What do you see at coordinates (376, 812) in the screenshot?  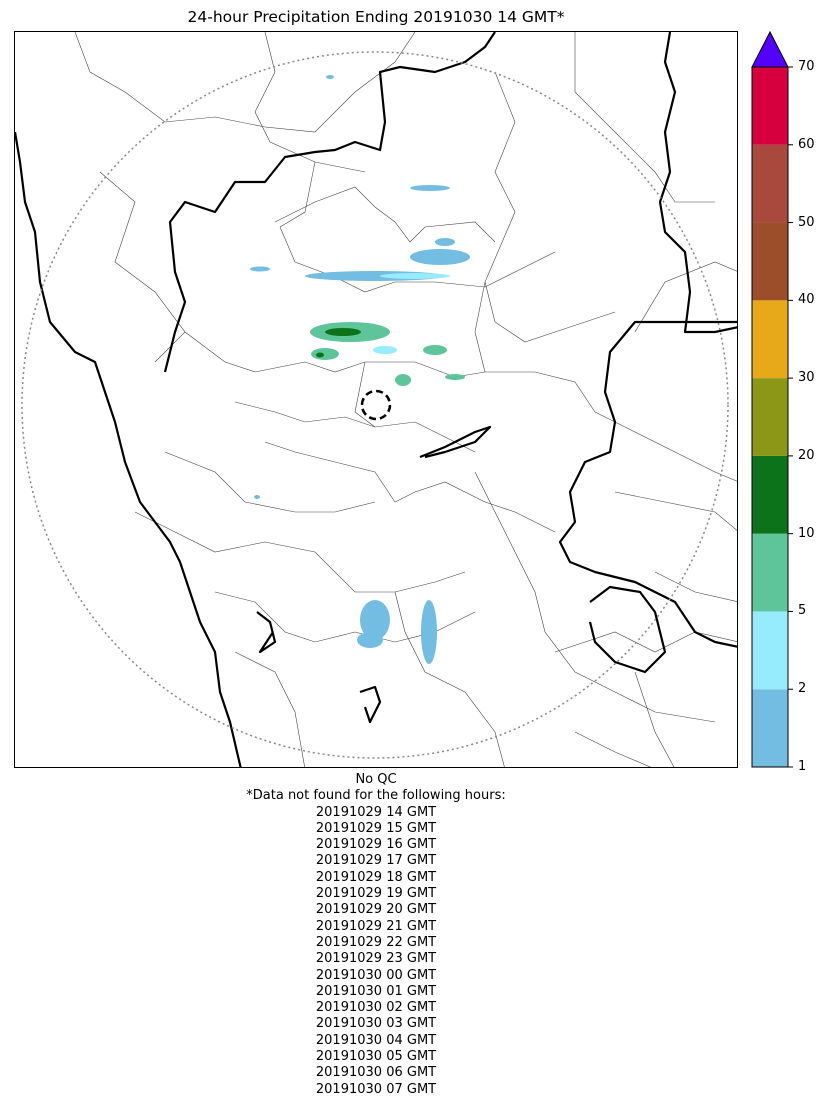 I see `missing-hour-item: 20191029 14 GMT` at bounding box center [376, 812].